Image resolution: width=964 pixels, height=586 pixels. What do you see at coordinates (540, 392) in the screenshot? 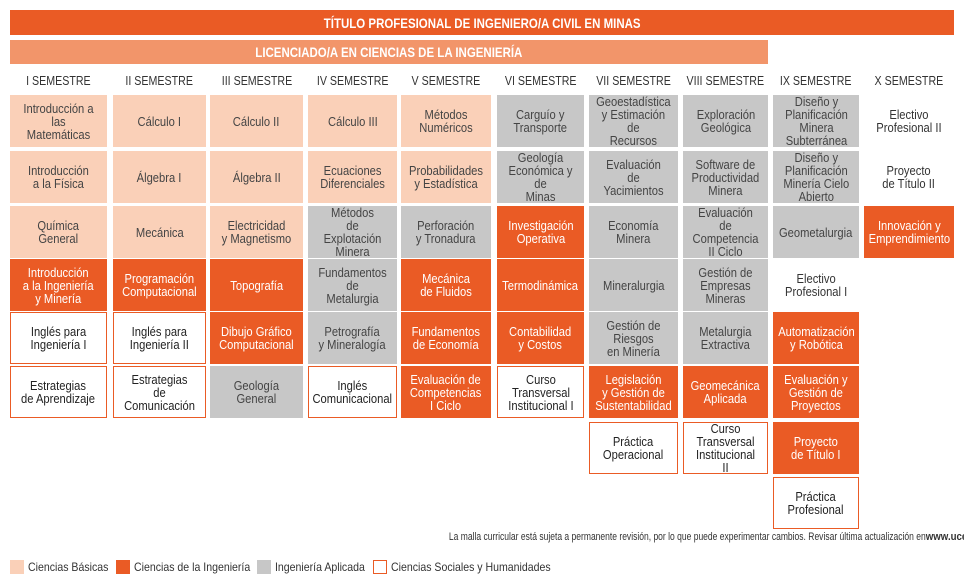
I see `course-label: Curso Transversal Institucional I` at bounding box center [540, 392].